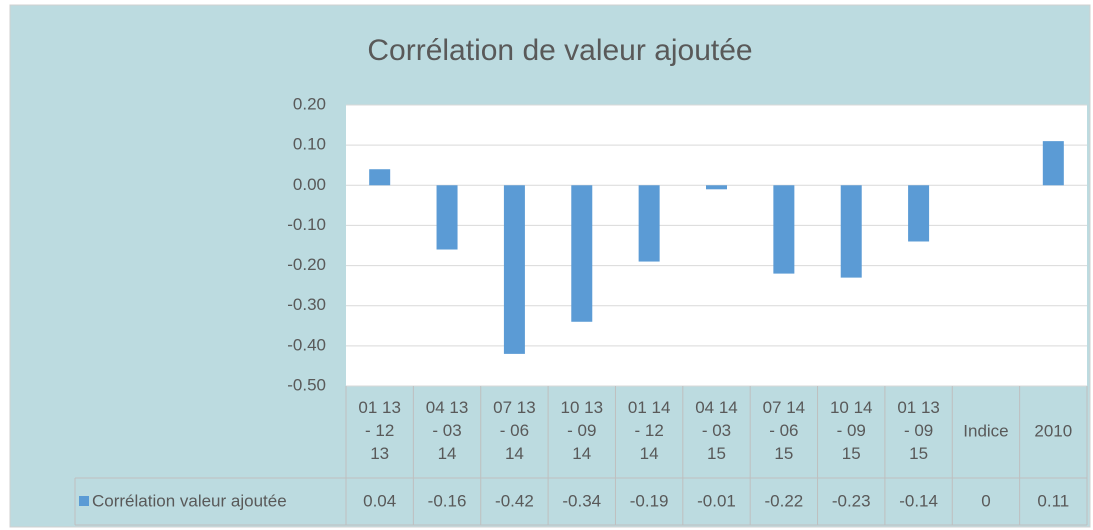 The height and width of the screenshot is (530, 1093). I want to click on data-table-value: -0.22, so click(783, 500).